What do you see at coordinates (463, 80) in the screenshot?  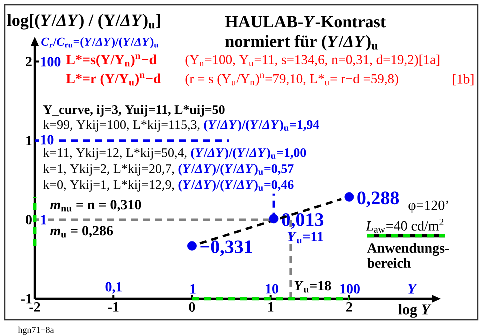 I see `text: [1b]` at bounding box center [463, 80].